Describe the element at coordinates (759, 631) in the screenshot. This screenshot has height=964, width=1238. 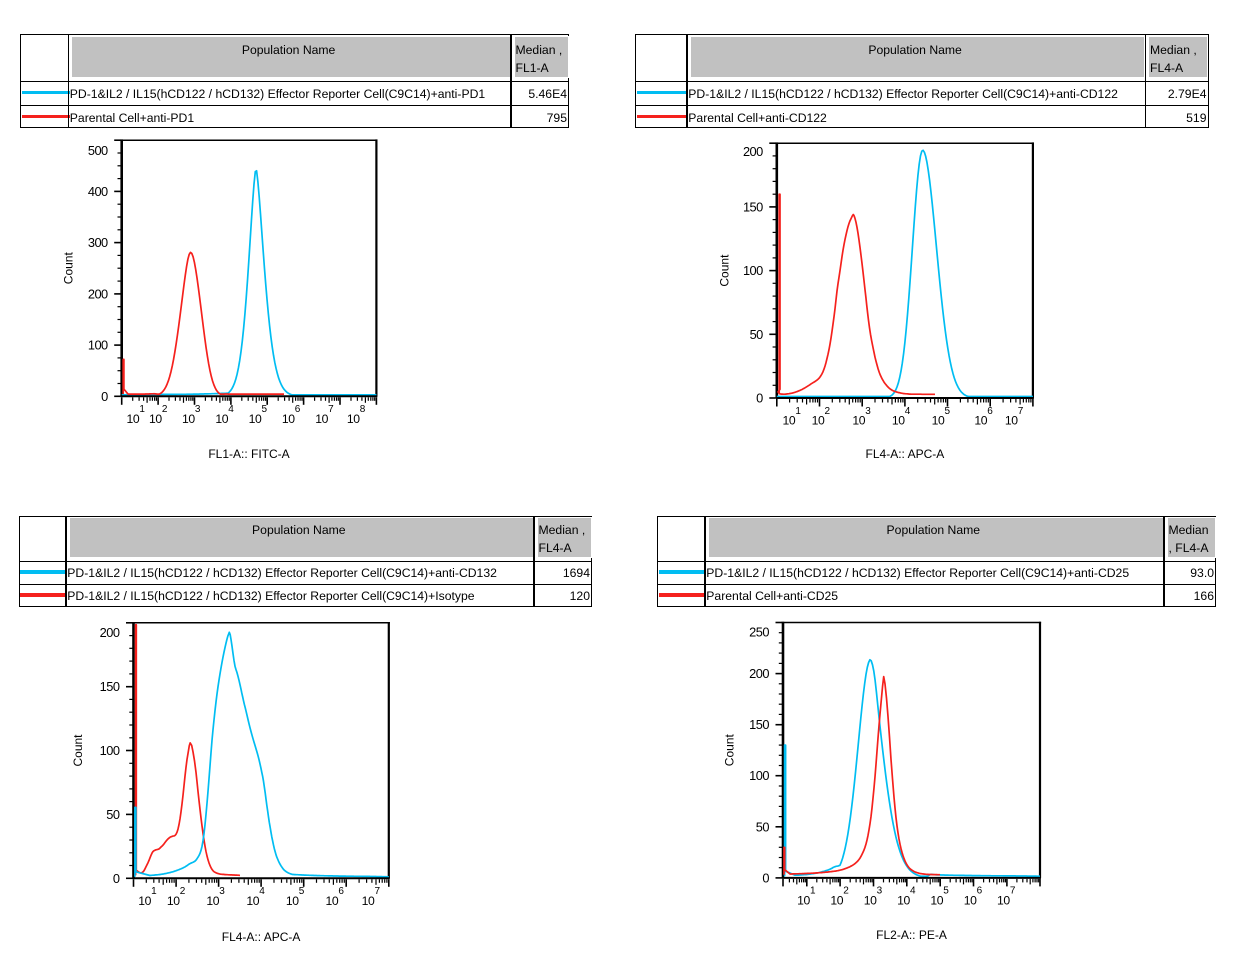
I see `svg-text: 250` at that location.